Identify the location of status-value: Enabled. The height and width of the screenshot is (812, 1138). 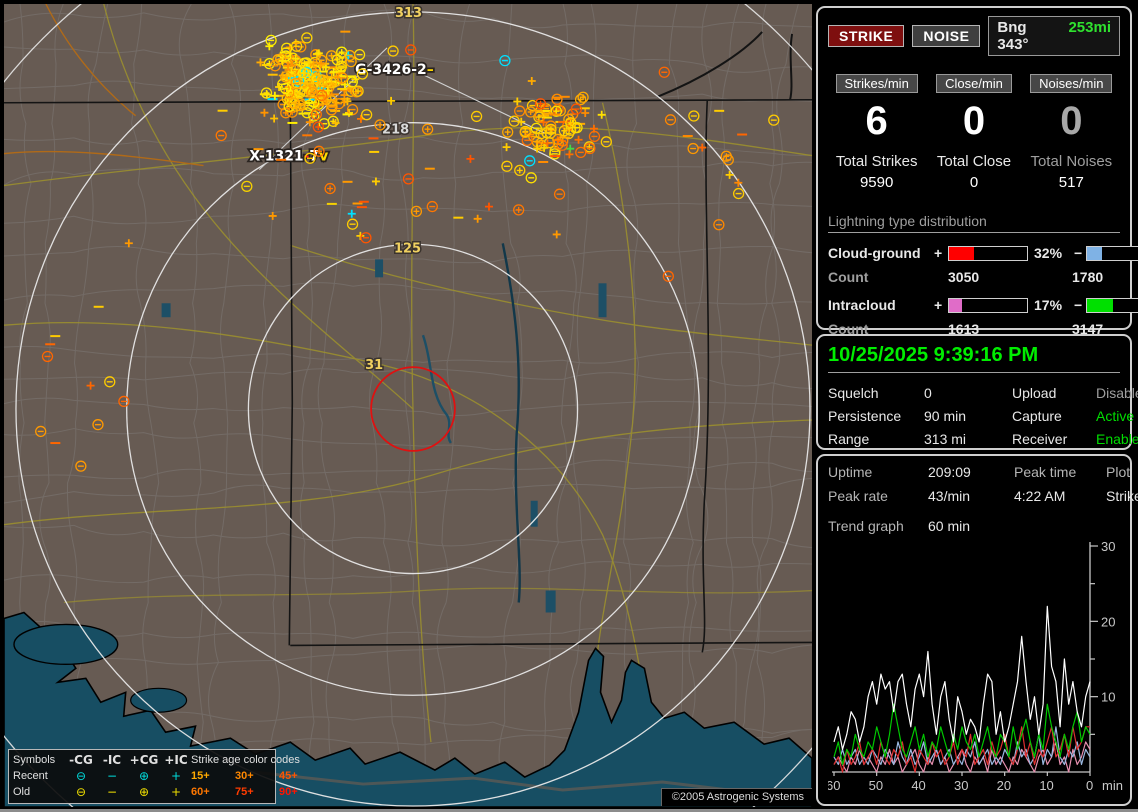
(1117, 439).